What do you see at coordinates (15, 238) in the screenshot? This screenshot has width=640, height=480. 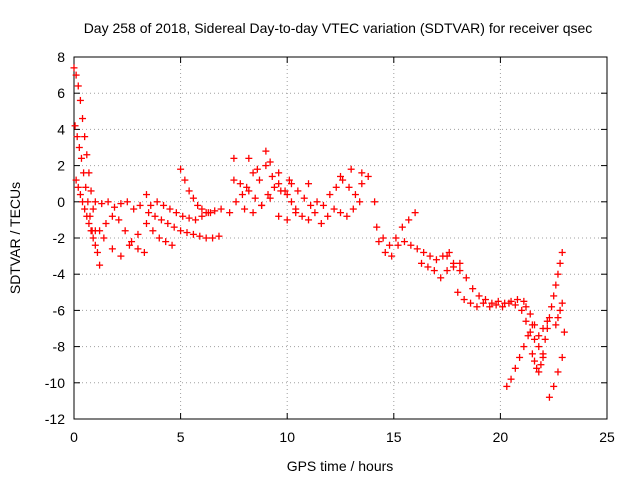 I see `y-axis-label: SDTVAR / TECUs` at bounding box center [15, 238].